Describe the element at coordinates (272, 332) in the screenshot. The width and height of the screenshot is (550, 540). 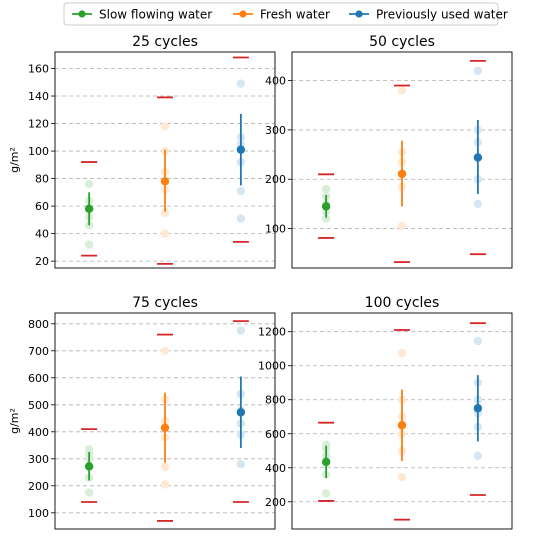
I see `y-tick-label: 1200` at that location.